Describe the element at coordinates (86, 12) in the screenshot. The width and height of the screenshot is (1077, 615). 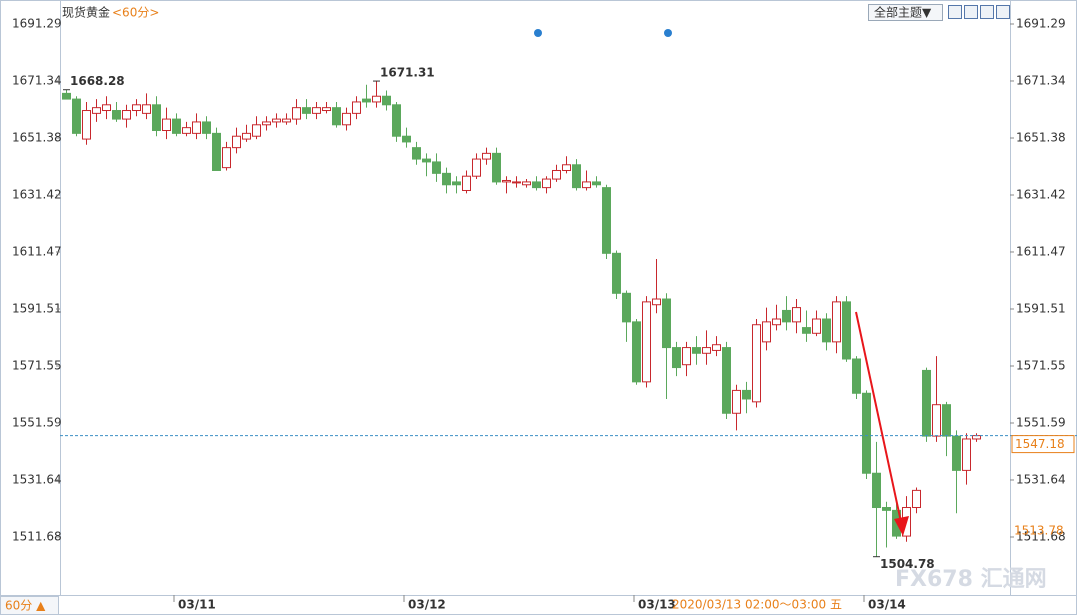
I see `chart-title: 现货黄金` at that location.